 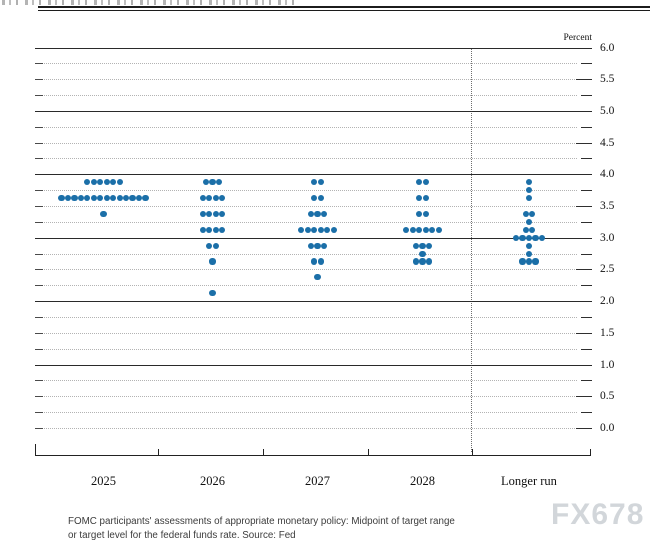 What do you see at coordinates (607, 237) in the screenshot?
I see `y-axis-label: 3.0` at bounding box center [607, 237].